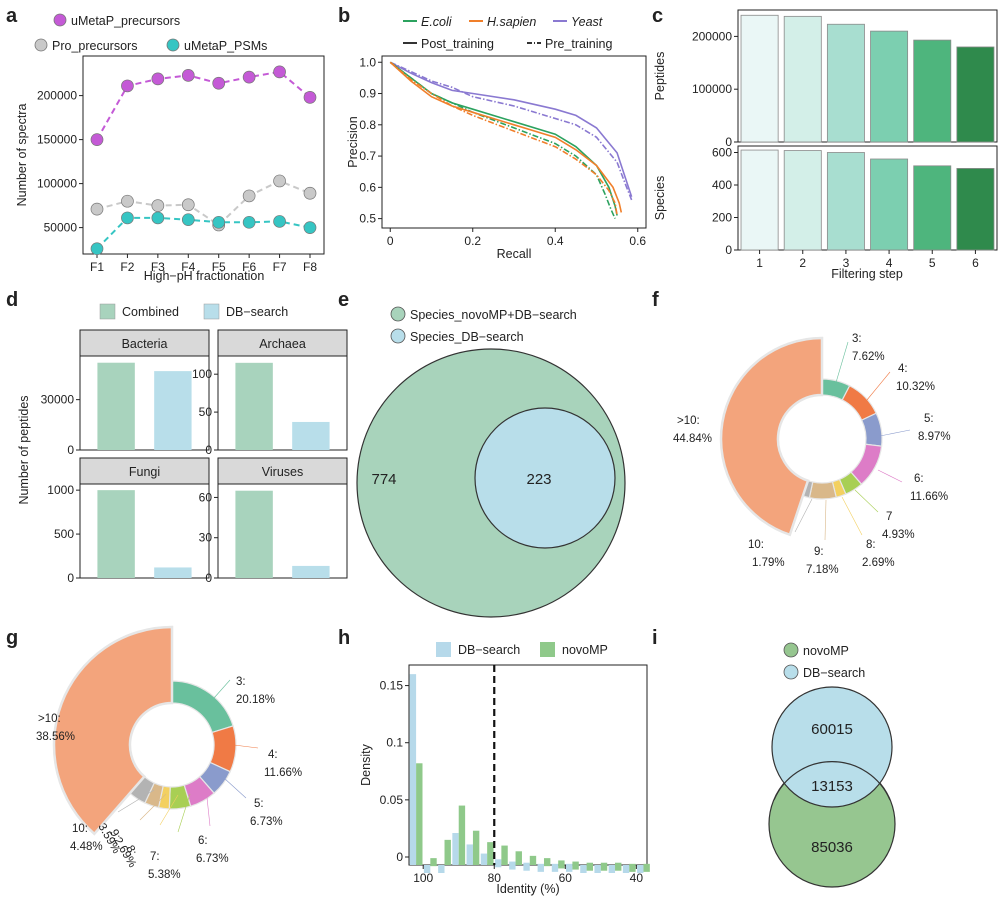 This screenshot has height=899, width=1000. I want to click on a-point-umetap-psms-F1, so click(97, 249).